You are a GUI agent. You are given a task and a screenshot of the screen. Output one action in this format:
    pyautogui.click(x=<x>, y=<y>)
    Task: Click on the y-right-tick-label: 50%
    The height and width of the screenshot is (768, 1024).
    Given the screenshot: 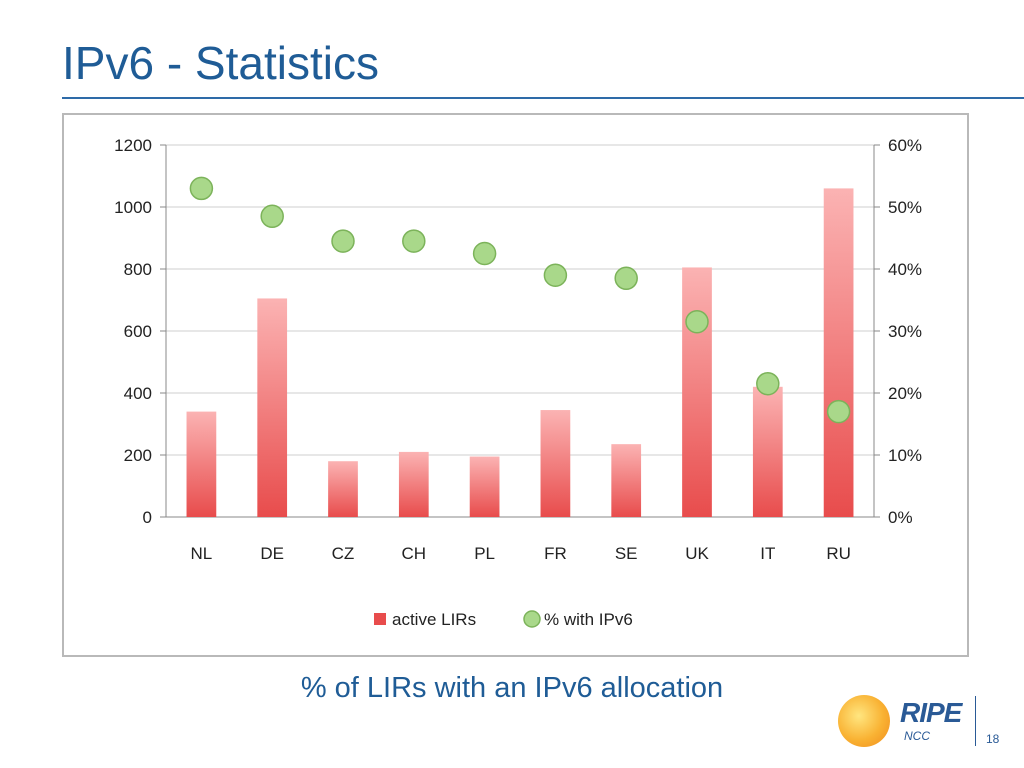 What is the action you would take?
    pyautogui.click(x=905, y=207)
    